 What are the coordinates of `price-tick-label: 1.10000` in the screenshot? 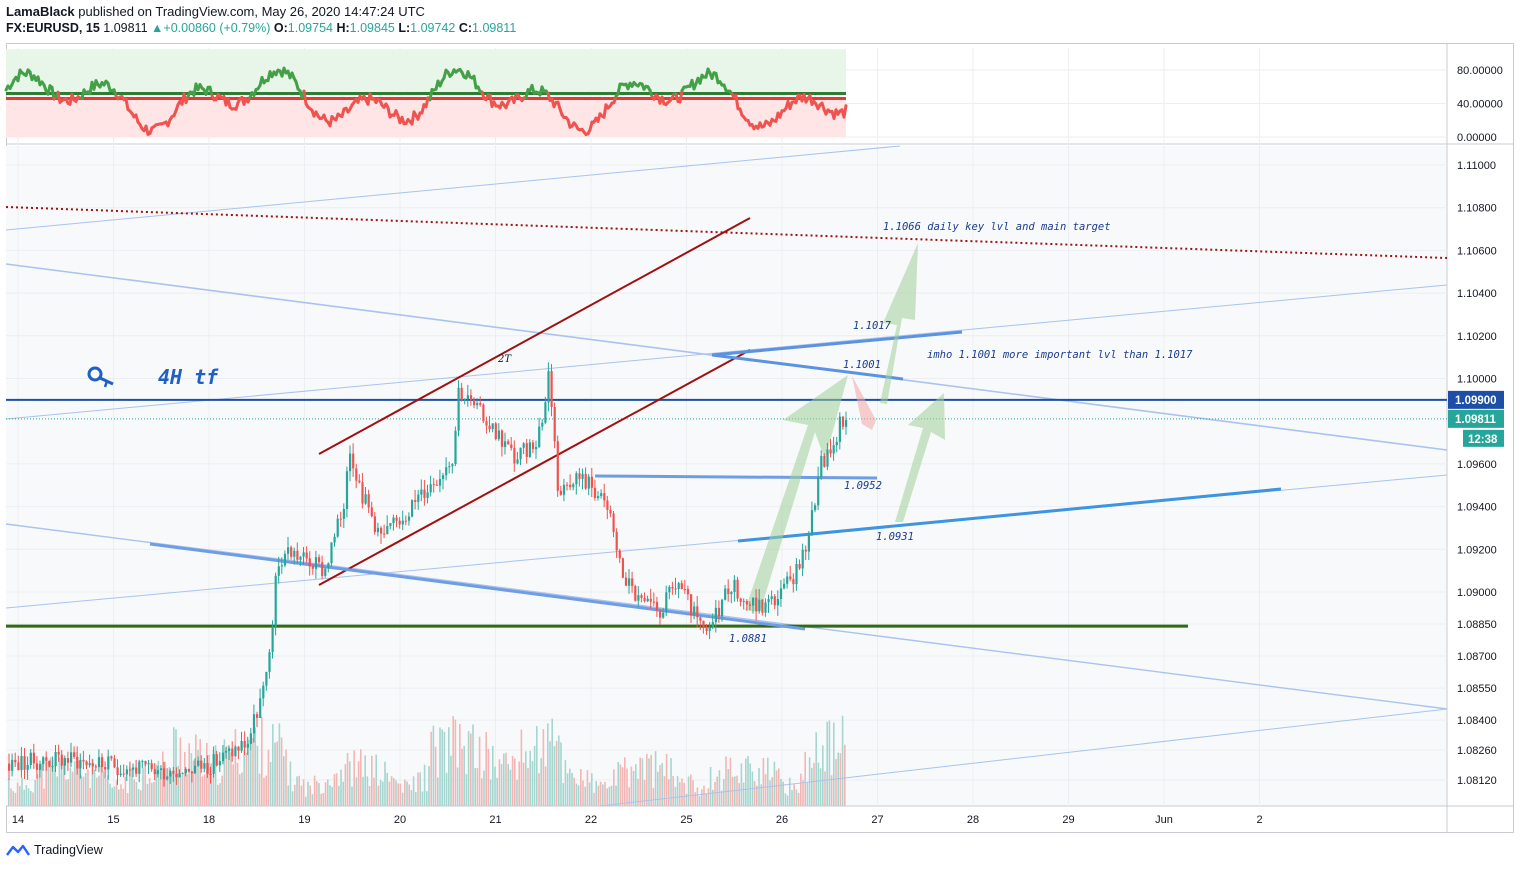 It's located at (1477, 380).